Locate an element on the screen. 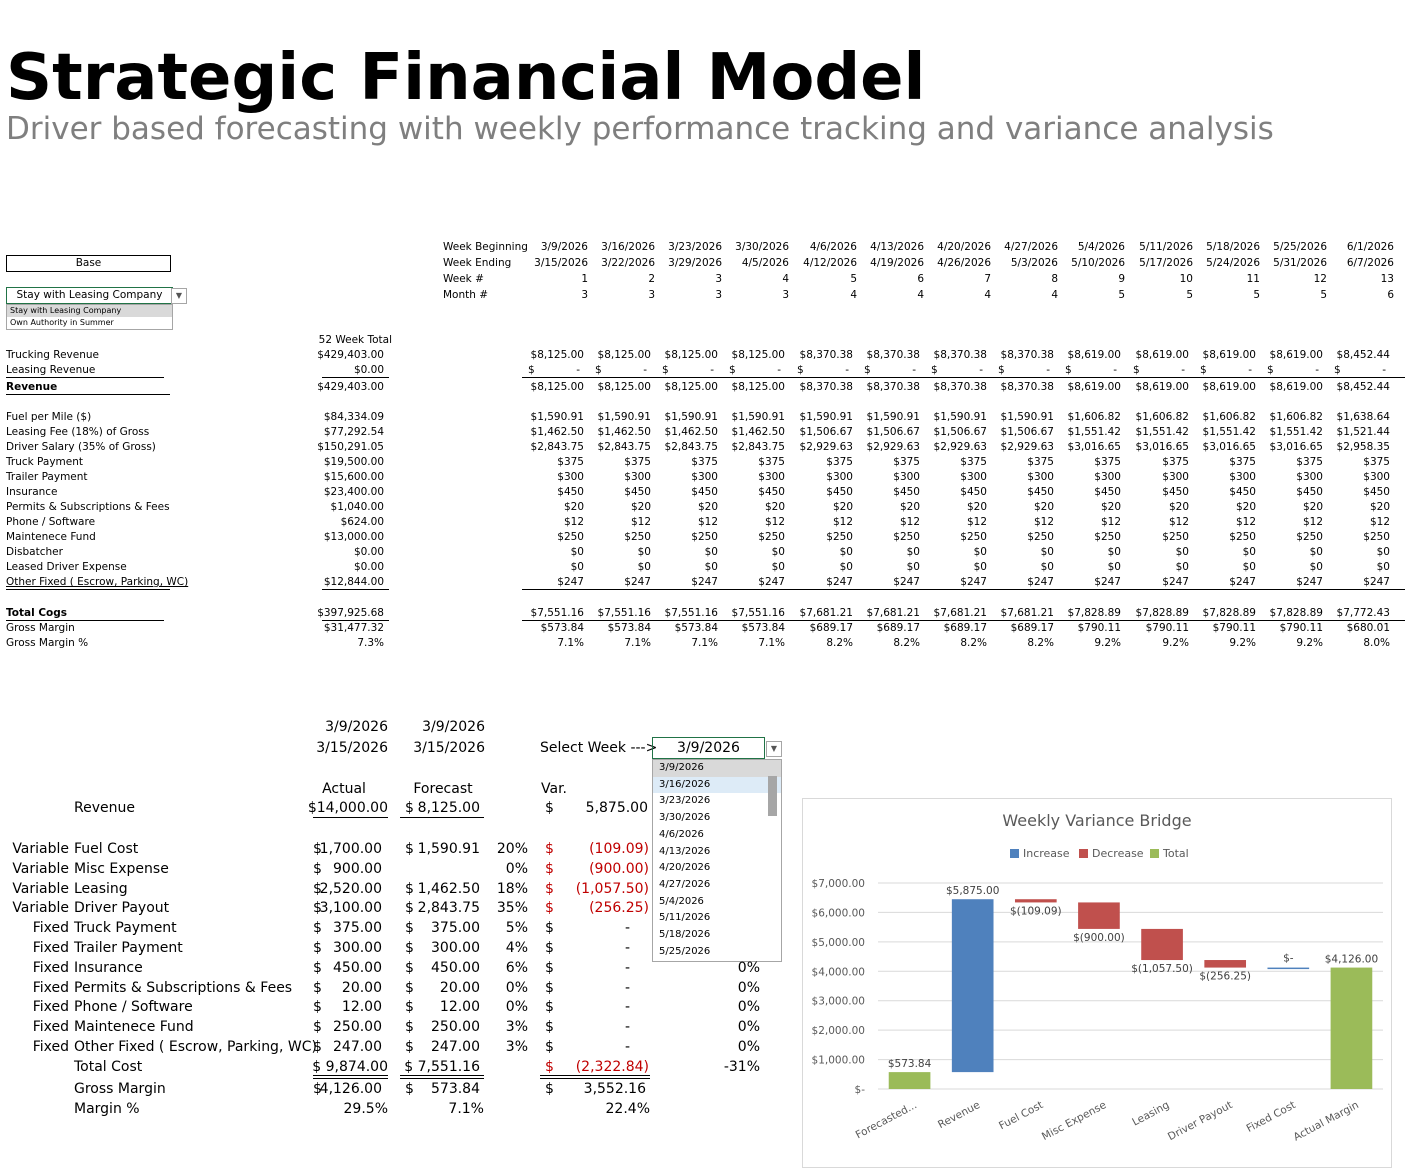 The image size is (1415, 1176). row-value: $3,016.65 is located at coordinates (1296, 447).